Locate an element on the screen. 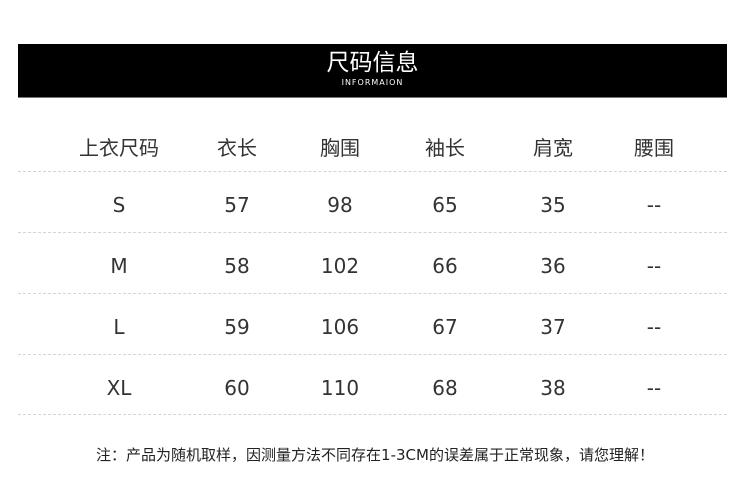  table-cell: XL is located at coordinates (119, 388).